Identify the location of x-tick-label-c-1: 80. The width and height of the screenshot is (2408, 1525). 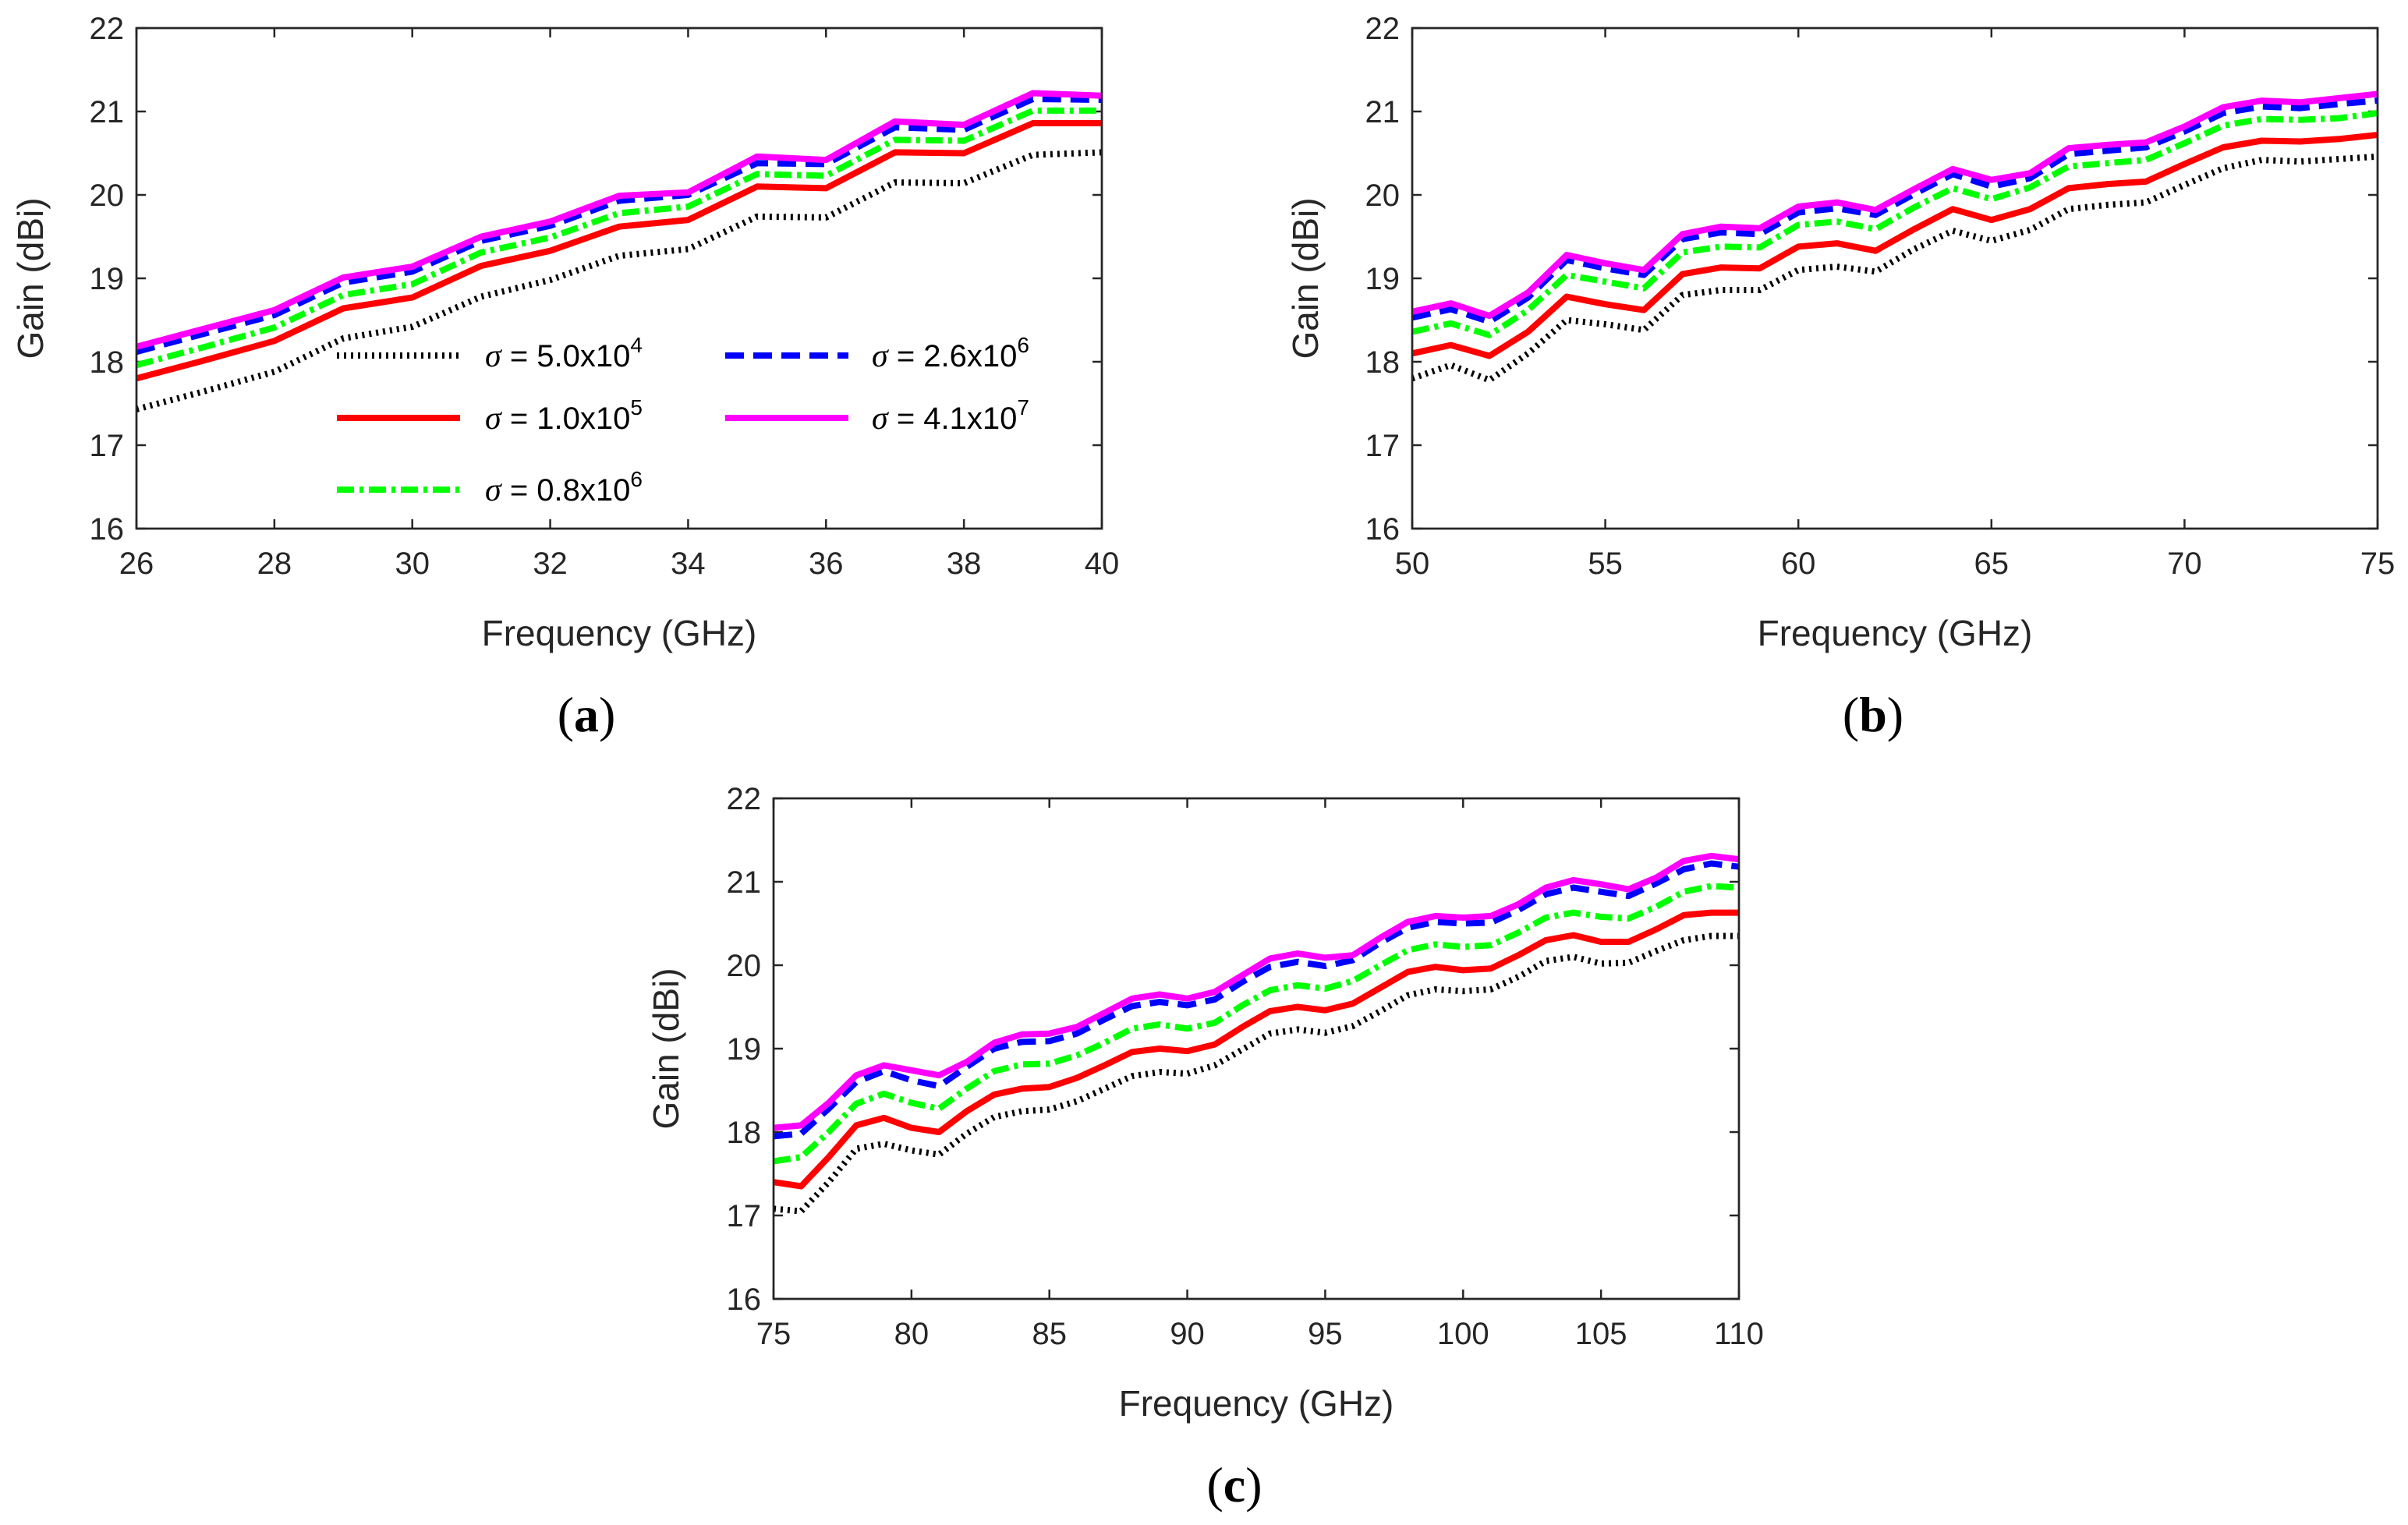
(912, 1334).